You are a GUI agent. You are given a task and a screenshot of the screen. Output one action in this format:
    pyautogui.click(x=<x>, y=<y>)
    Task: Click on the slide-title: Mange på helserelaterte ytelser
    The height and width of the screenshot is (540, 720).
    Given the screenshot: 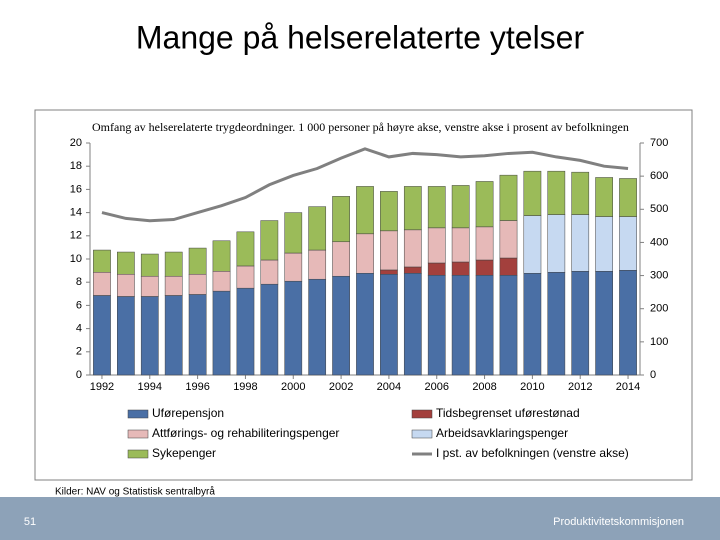 What is the action you would take?
    pyautogui.click(x=360, y=37)
    